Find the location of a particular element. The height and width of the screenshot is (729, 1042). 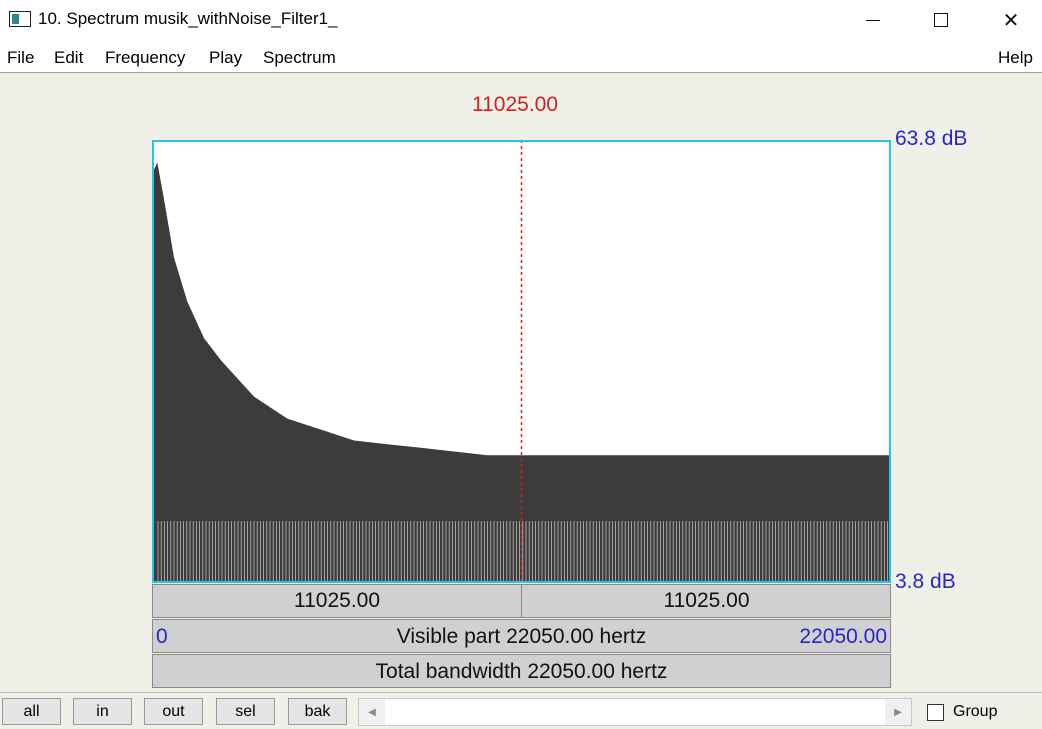

right-segment: 11025.00 is located at coordinates (706, 600).